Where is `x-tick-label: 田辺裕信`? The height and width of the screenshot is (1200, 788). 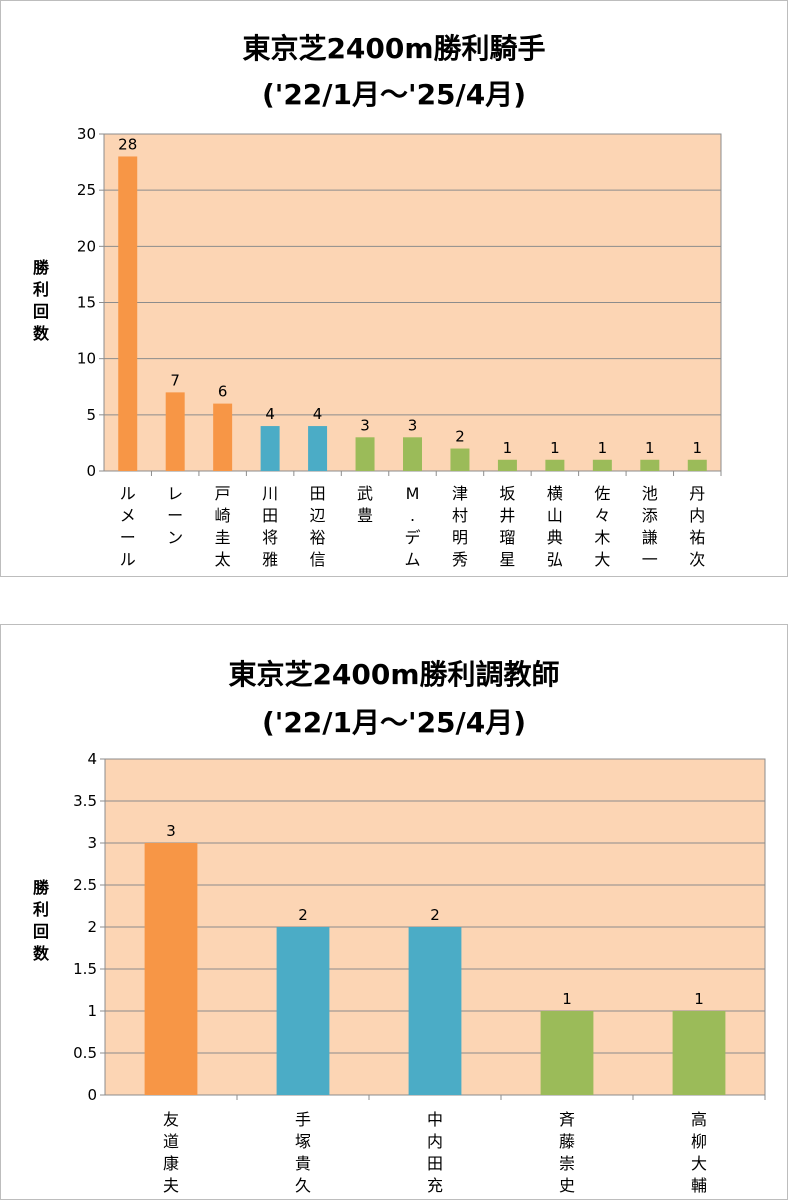
x-tick-label: 田辺裕信 is located at coordinates (318, 526).